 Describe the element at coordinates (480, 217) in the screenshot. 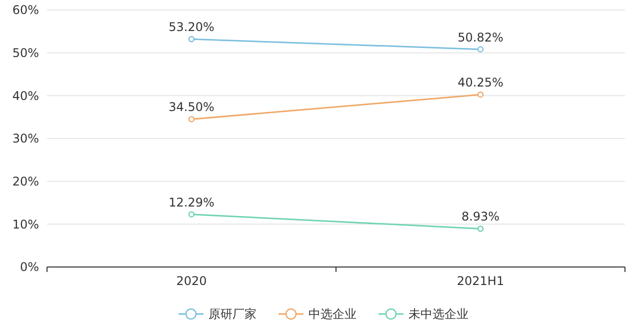

I see `data-label: 8.93%` at that location.